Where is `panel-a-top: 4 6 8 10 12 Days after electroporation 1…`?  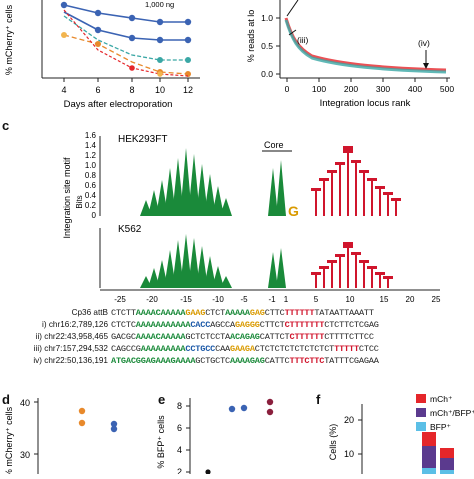
panel-a-top: 4 6 8 10 12 Days after electroporation 1… is located at coordinates (115, 60).